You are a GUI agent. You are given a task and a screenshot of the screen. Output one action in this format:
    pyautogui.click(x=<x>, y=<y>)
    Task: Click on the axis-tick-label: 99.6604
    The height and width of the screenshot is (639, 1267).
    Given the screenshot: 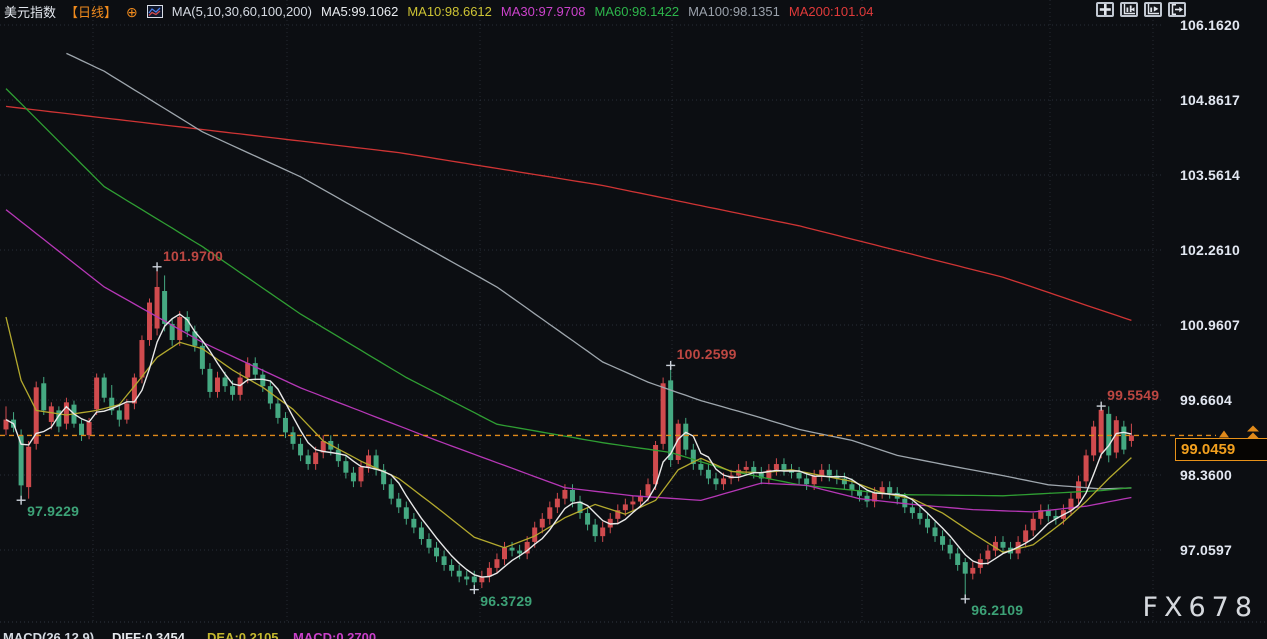 What is the action you would take?
    pyautogui.click(x=1206, y=400)
    